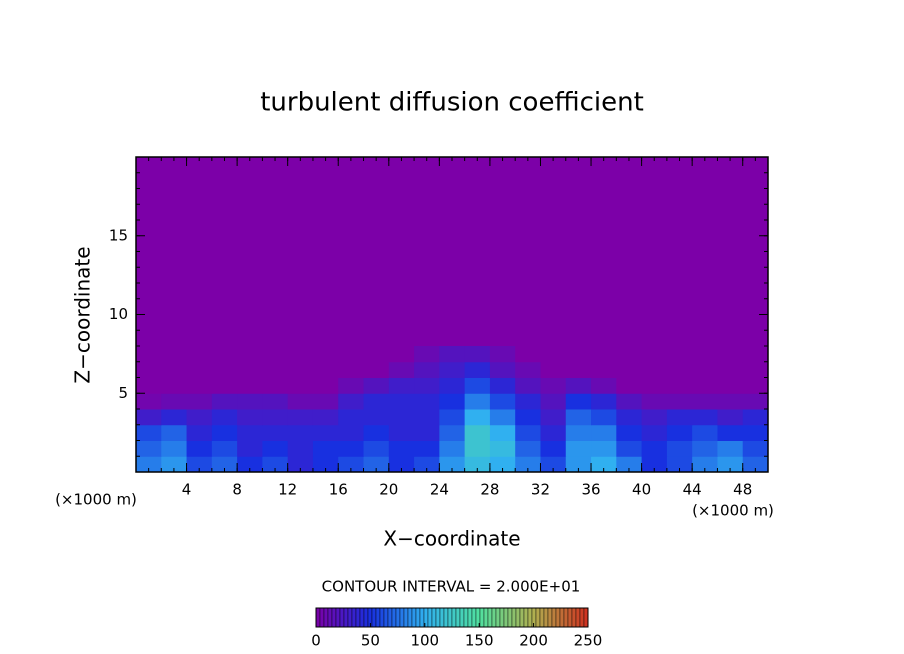 The image size is (904, 654). What do you see at coordinates (451, 539) in the screenshot?
I see `x-axis-label: X−coordinate` at bounding box center [451, 539].